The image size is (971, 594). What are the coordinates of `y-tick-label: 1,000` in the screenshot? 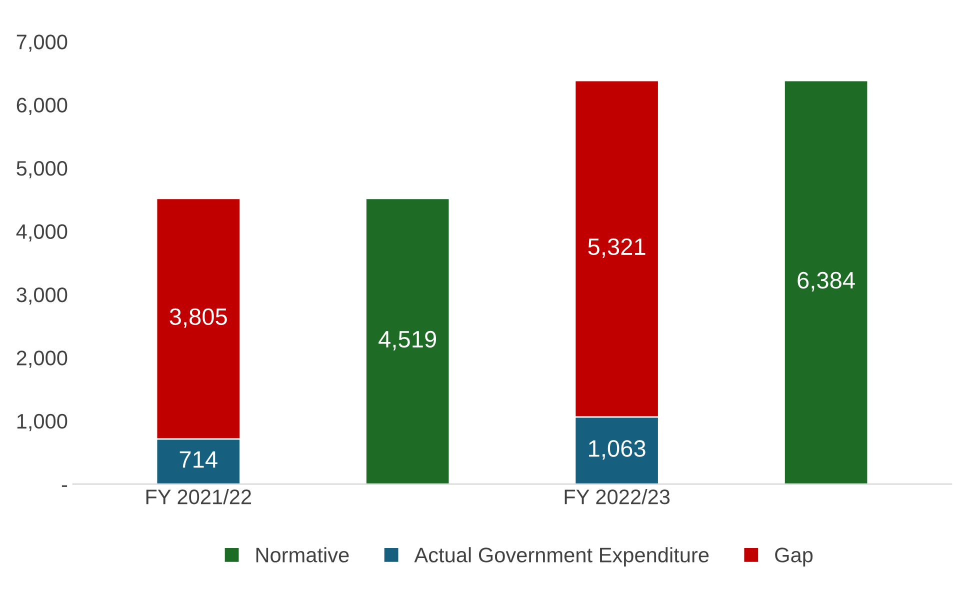 It's located at (42, 423).